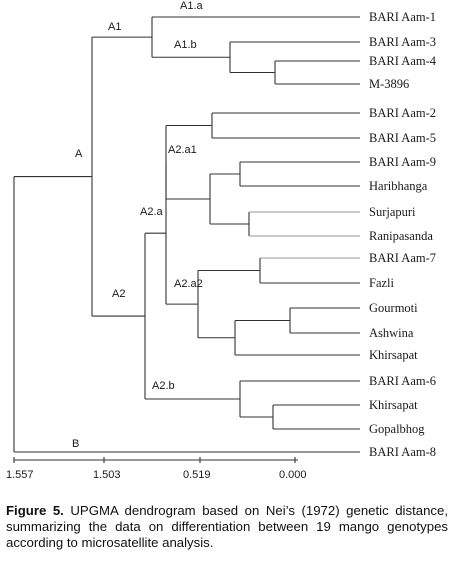  Describe the element at coordinates (402, 452) in the screenshot. I see `leaf-label: BARI Aam-8` at that location.